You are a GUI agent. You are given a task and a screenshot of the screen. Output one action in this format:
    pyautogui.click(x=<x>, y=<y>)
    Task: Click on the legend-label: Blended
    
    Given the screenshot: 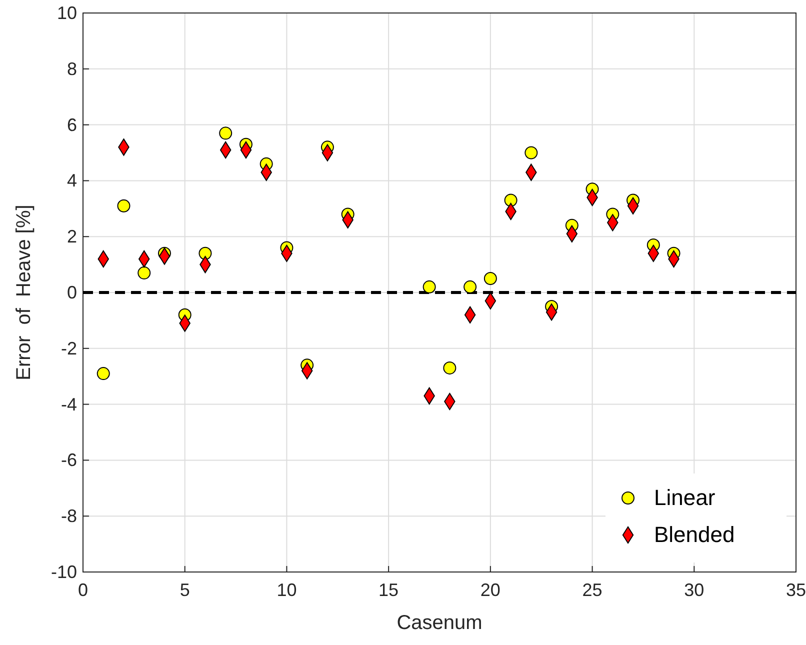 What is the action you would take?
    pyautogui.click(x=694, y=534)
    